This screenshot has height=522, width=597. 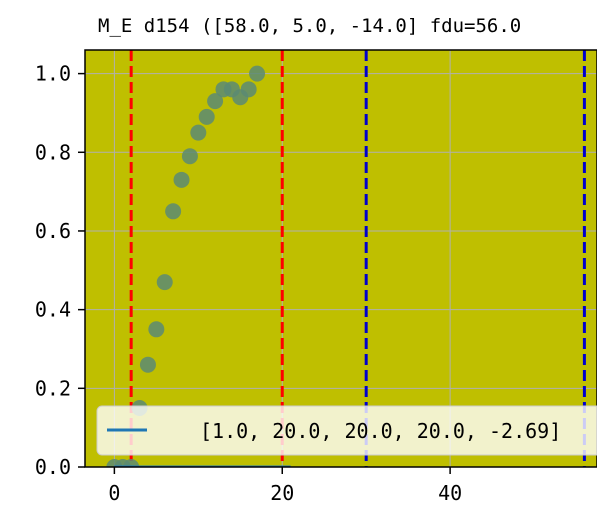 What do you see at coordinates (53, 310) in the screenshot?
I see `y-tick-label: 0.4` at bounding box center [53, 310].